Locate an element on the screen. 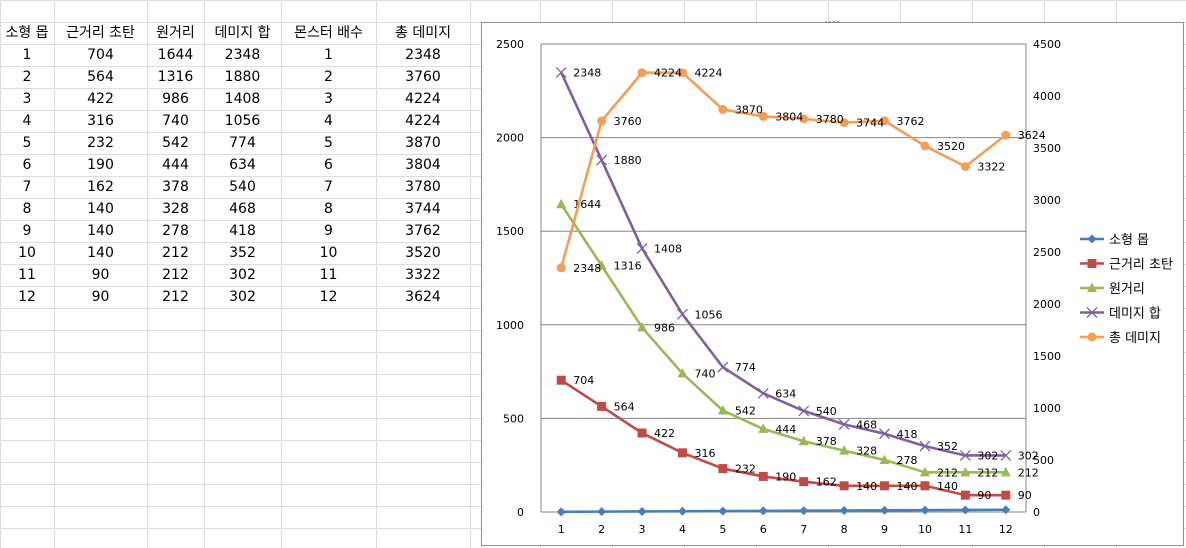 This screenshot has height=548, width=1186. table-cell: 190 is located at coordinates (100, 165).